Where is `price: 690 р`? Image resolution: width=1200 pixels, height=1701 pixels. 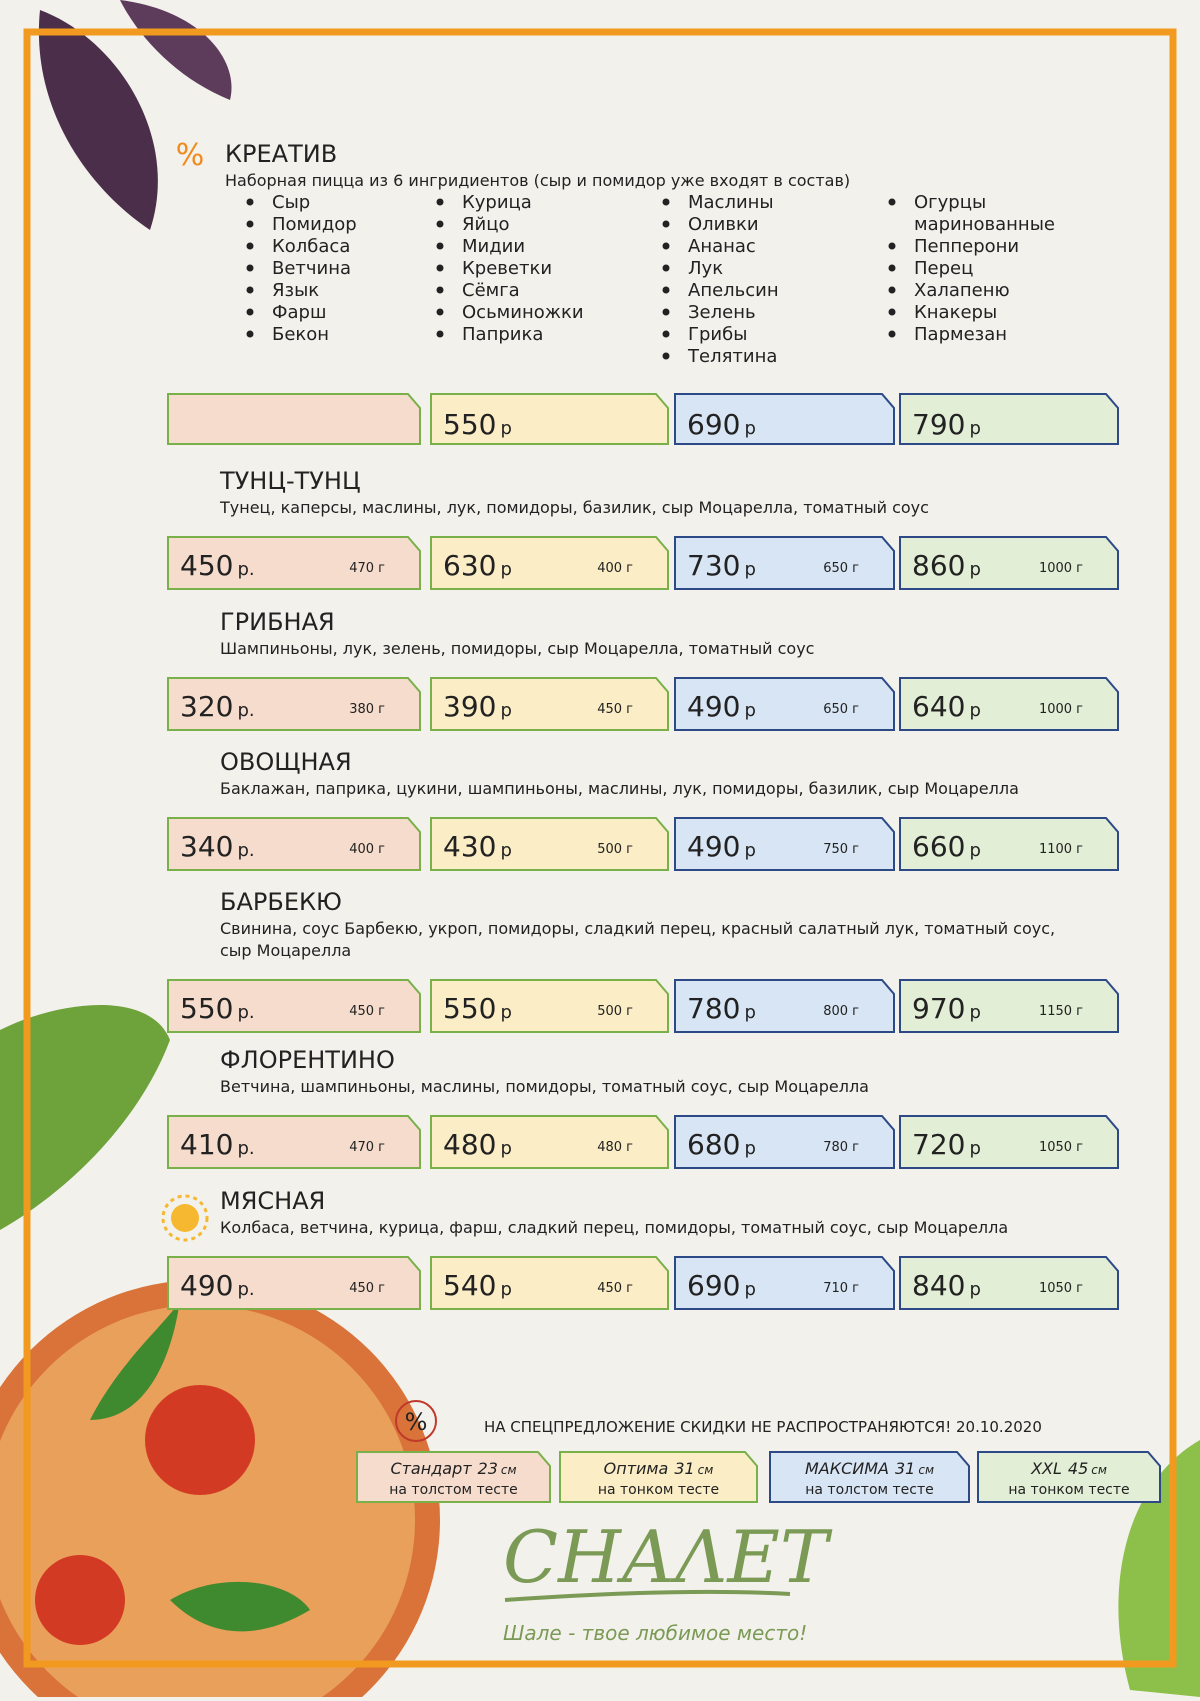 price: 690 р is located at coordinates (721, 1285).